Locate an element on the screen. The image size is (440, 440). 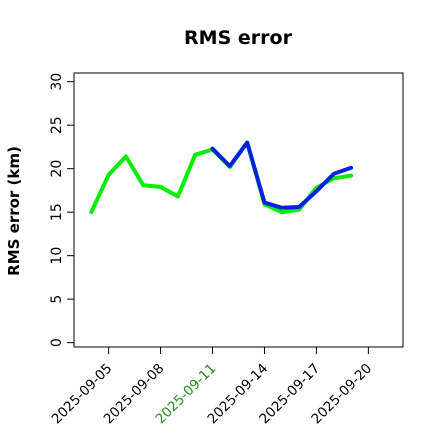
y-tick-label: 25 is located at coordinates (57, 125).